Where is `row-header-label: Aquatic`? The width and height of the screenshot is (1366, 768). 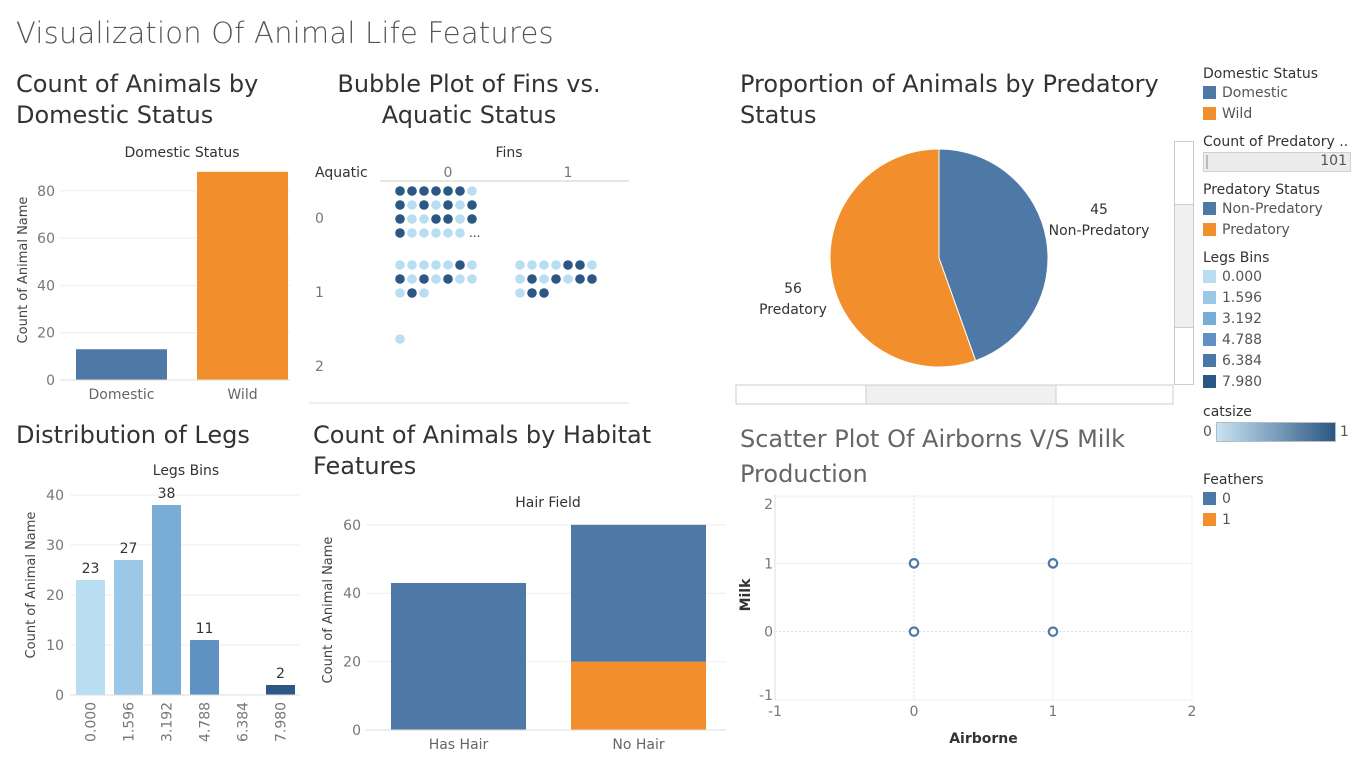 row-header-label: Aquatic is located at coordinates (341, 173).